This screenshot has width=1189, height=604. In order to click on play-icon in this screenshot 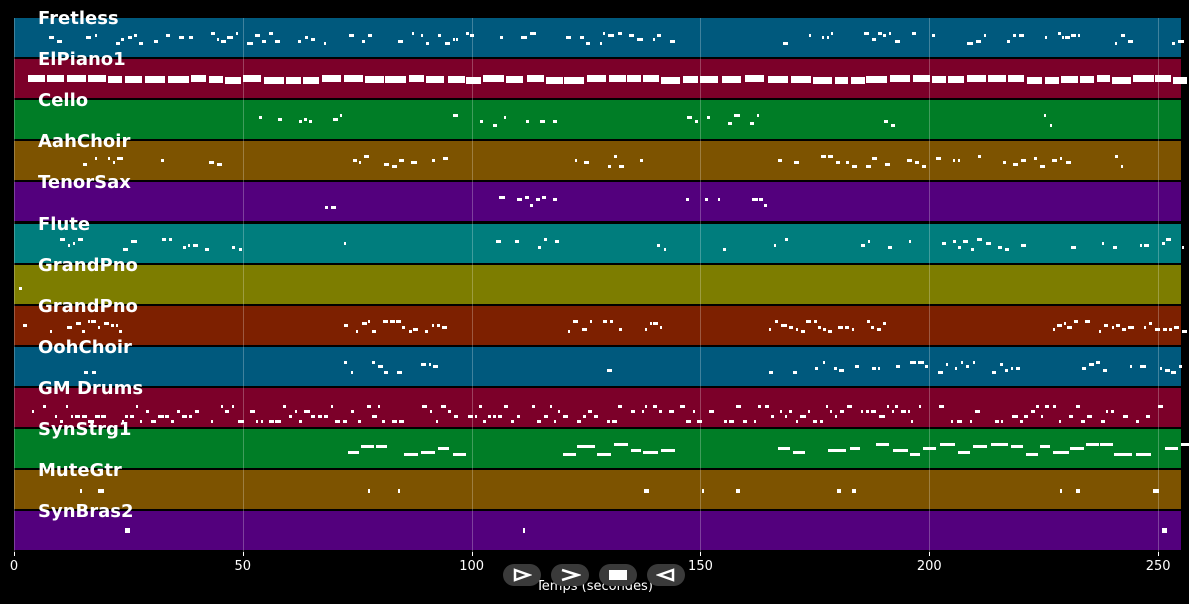, I will do `click(571, 575)`.